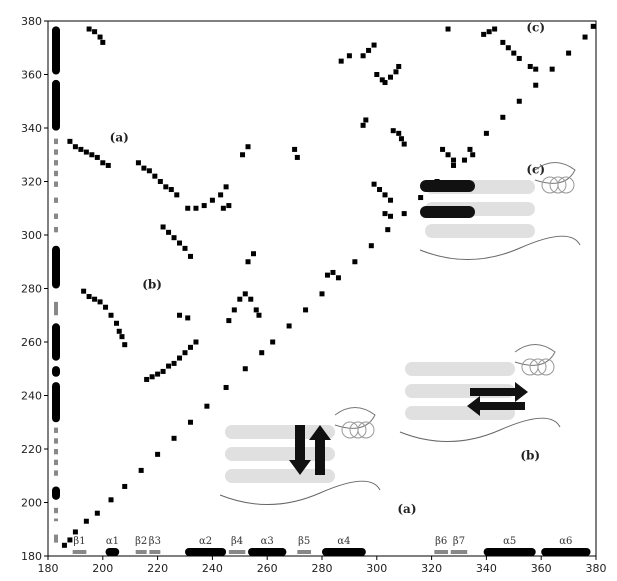 This screenshot has width=617, height=581. I want to click on segment-label: α5, so click(509, 541).